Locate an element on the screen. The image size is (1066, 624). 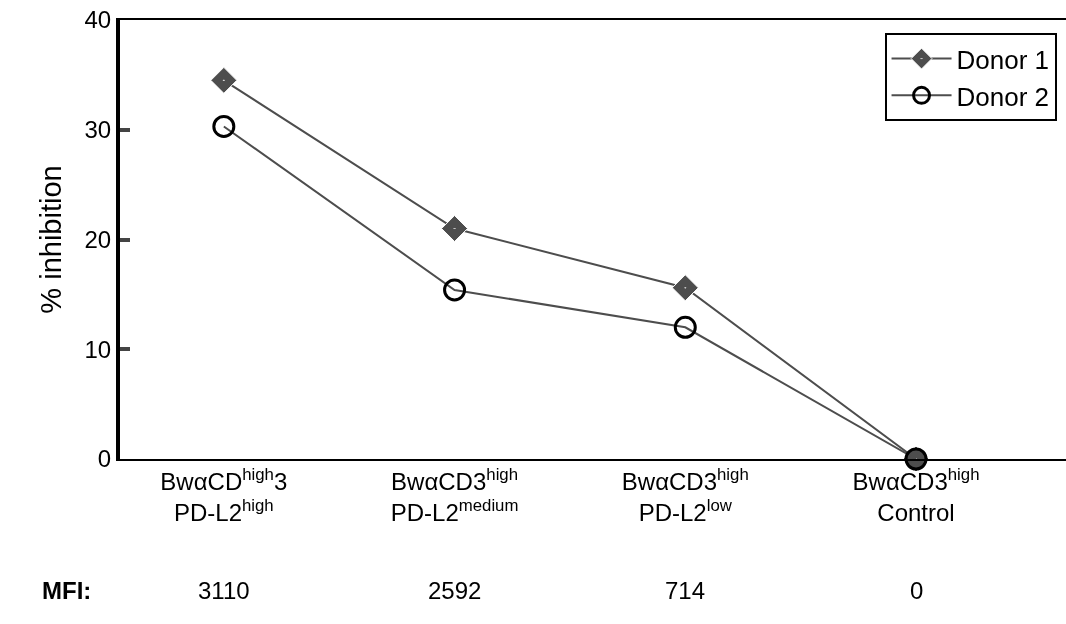
text: MFI: is located at coordinates (67, 590).